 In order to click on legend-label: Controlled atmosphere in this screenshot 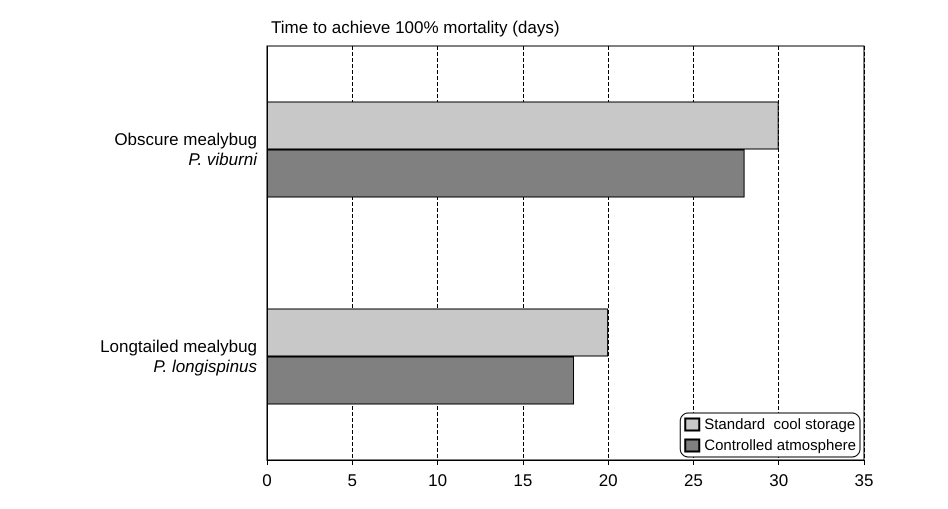, I will do `click(780, 445)`.